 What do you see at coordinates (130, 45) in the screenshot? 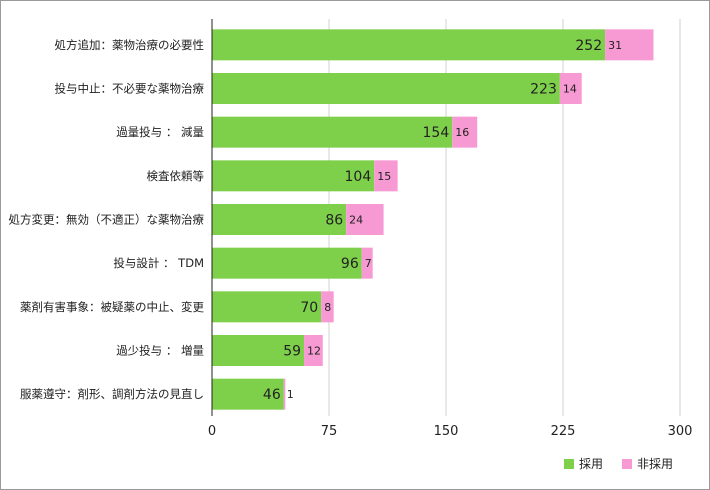
I see `category-label: 処方追加：薬物治療の必要性` at bounding box center [130, 45].